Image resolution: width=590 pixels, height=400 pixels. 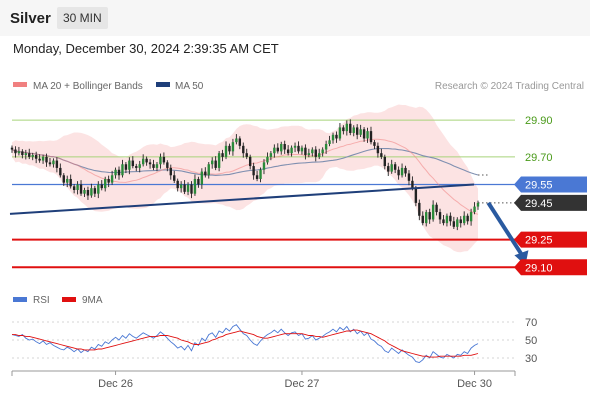 What do you see at coordinates (245, 343) in the screenshot?
I see `rsi-line` at bounding box center [245, 343].